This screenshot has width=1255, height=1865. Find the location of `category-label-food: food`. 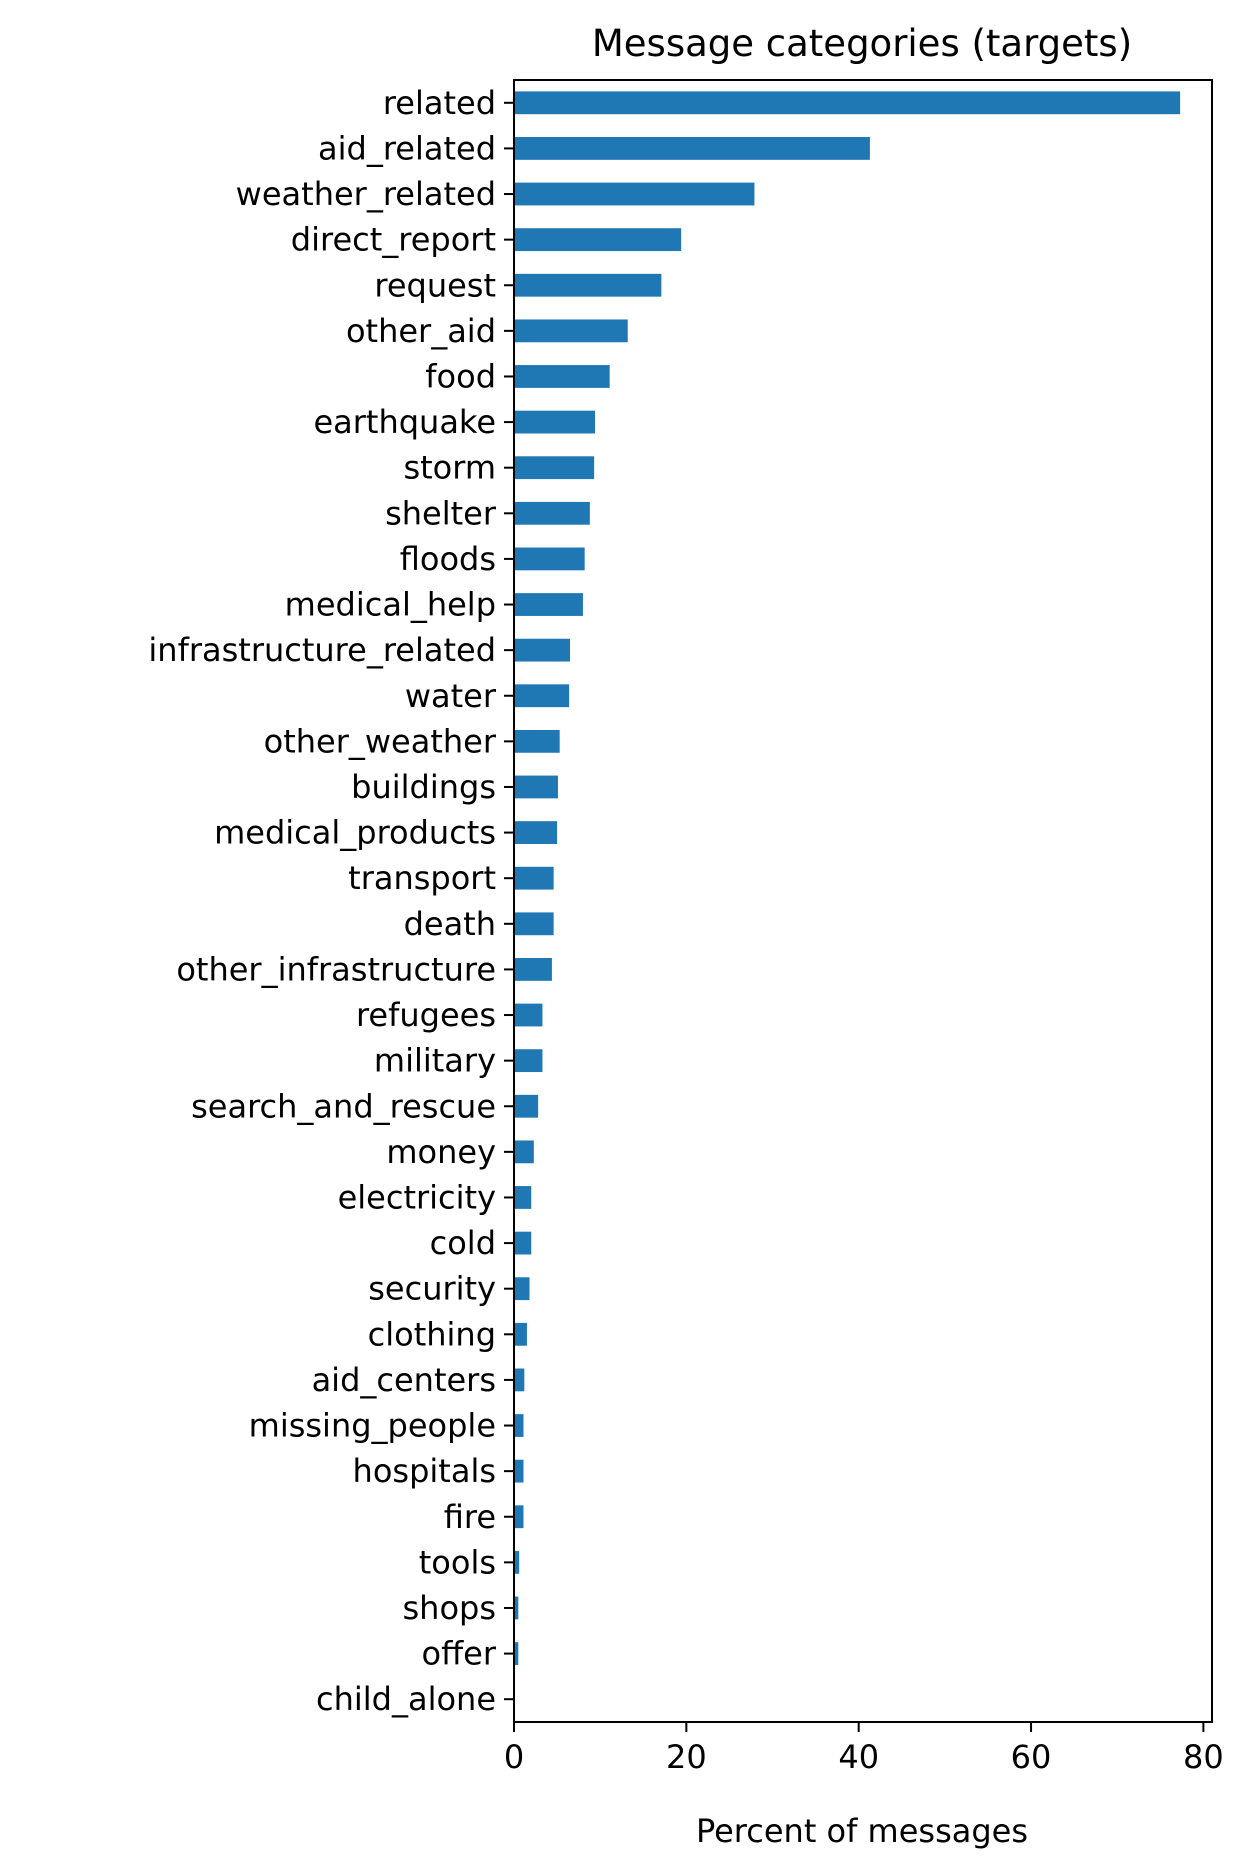

category-label-food: food is located at coordinates (460, 376).